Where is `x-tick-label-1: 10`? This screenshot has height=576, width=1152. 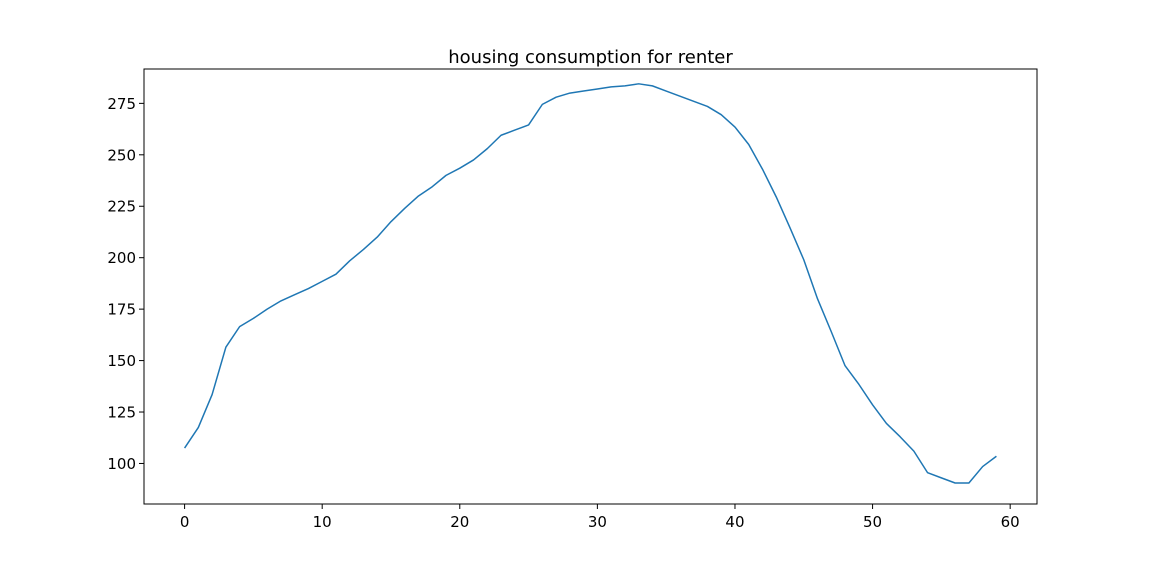
x-tick-label-1: 10 is located at coordinates (322, 522).